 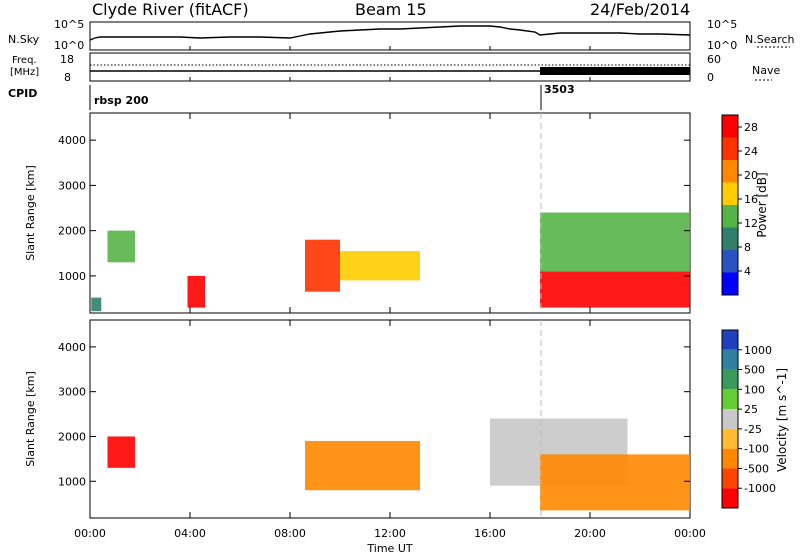 What do you see at coordinates (751, 151) in the screenshot?
I see `power-cbar-tick-label-5: 24` at bounding box center [751, 151].